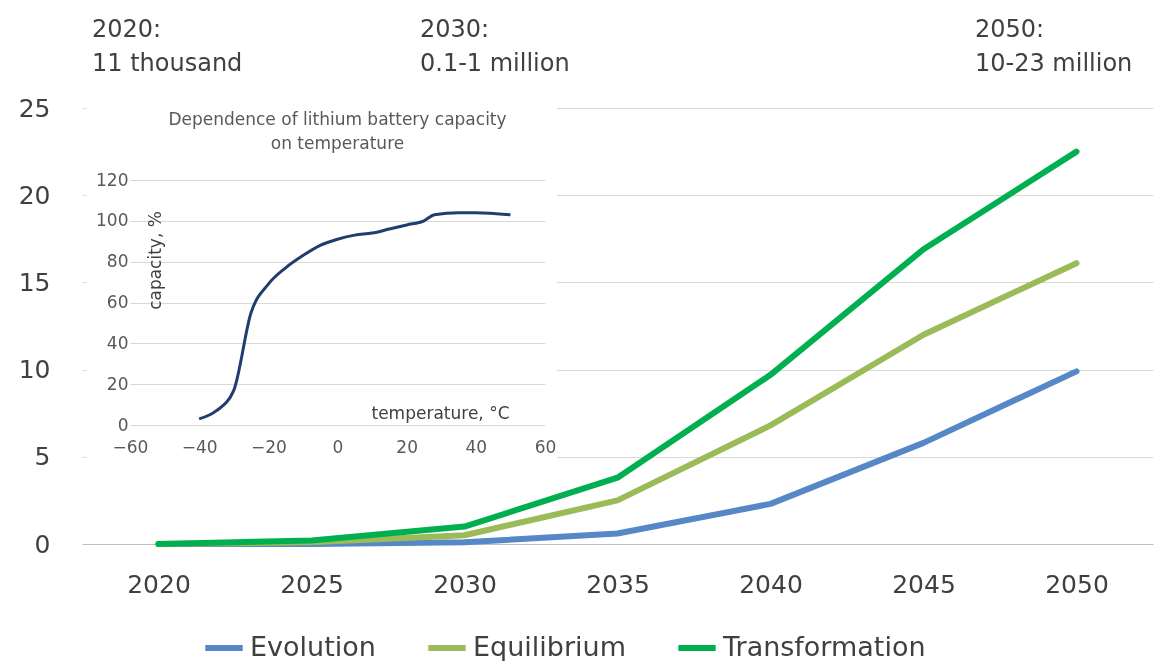 The height and width of the screenshot is (661, 1173). I want to click on x-tick-label: −20, so click(268, 446).